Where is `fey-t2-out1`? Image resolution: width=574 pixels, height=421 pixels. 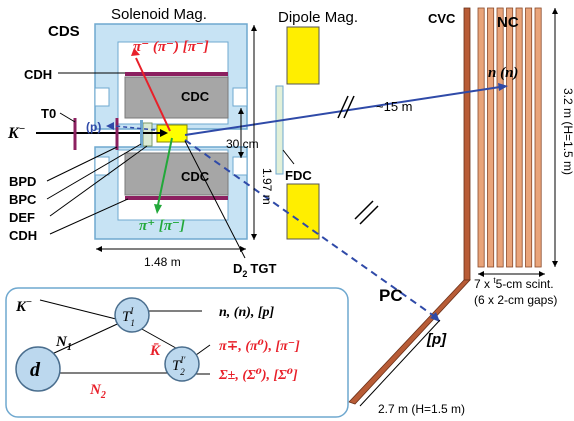 fey-t2-out1 is located at coordinates (203, 350).